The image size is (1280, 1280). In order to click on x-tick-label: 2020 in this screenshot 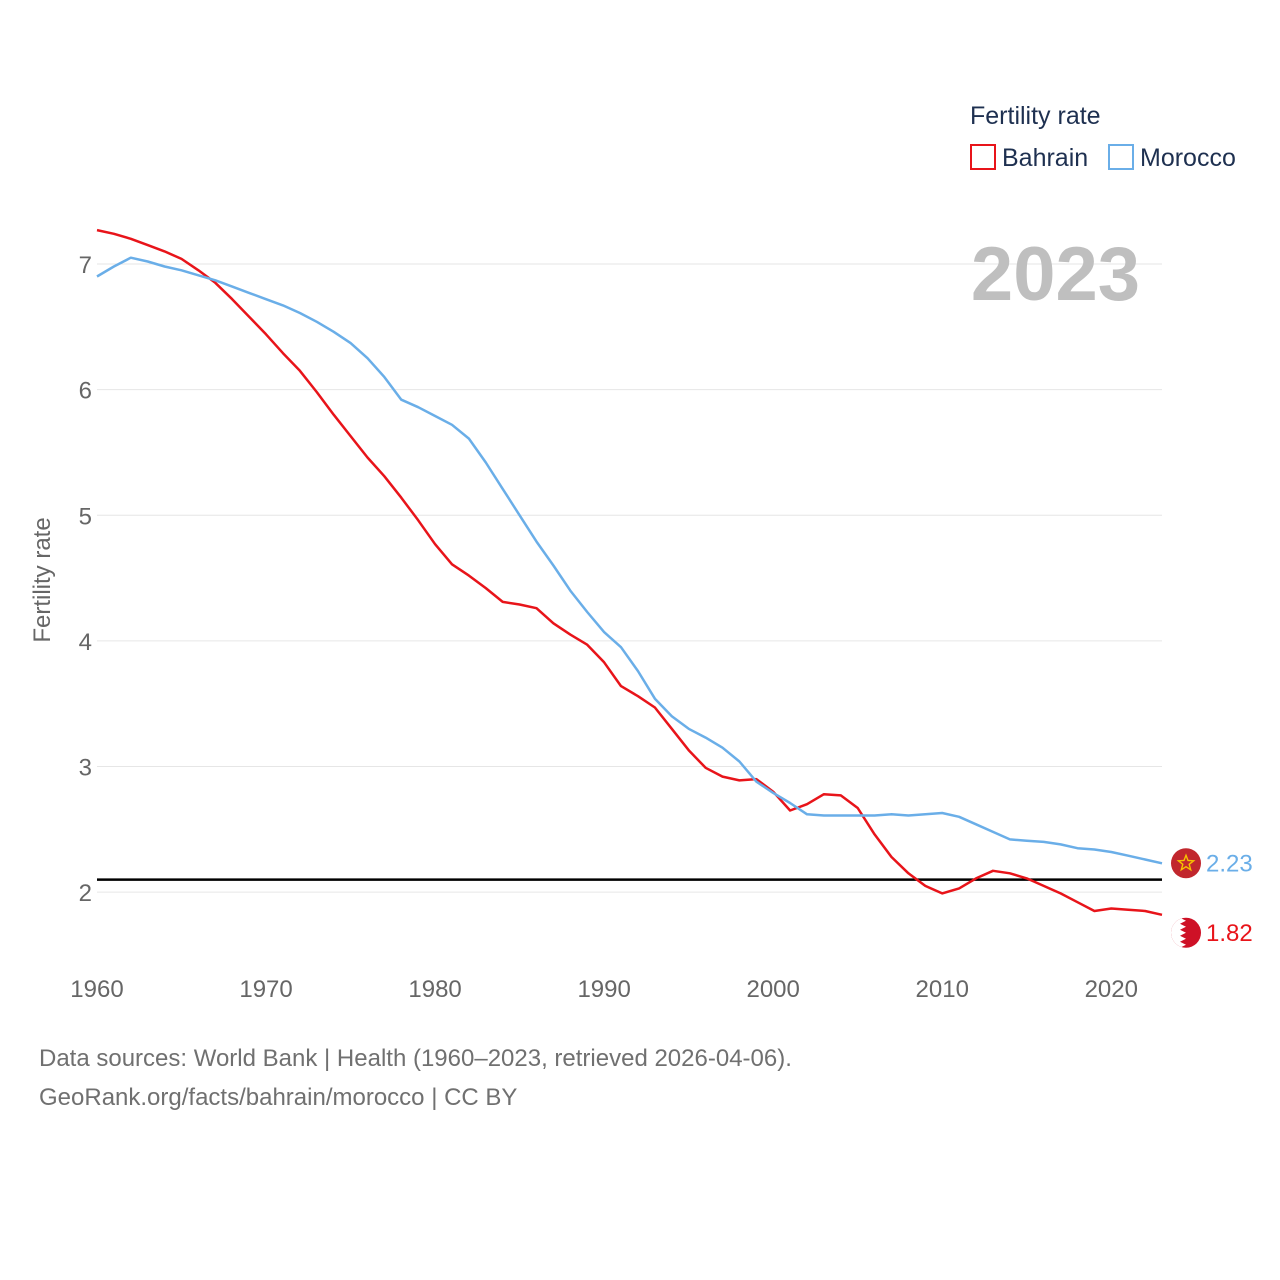, I will do `click(1111, 989)`.